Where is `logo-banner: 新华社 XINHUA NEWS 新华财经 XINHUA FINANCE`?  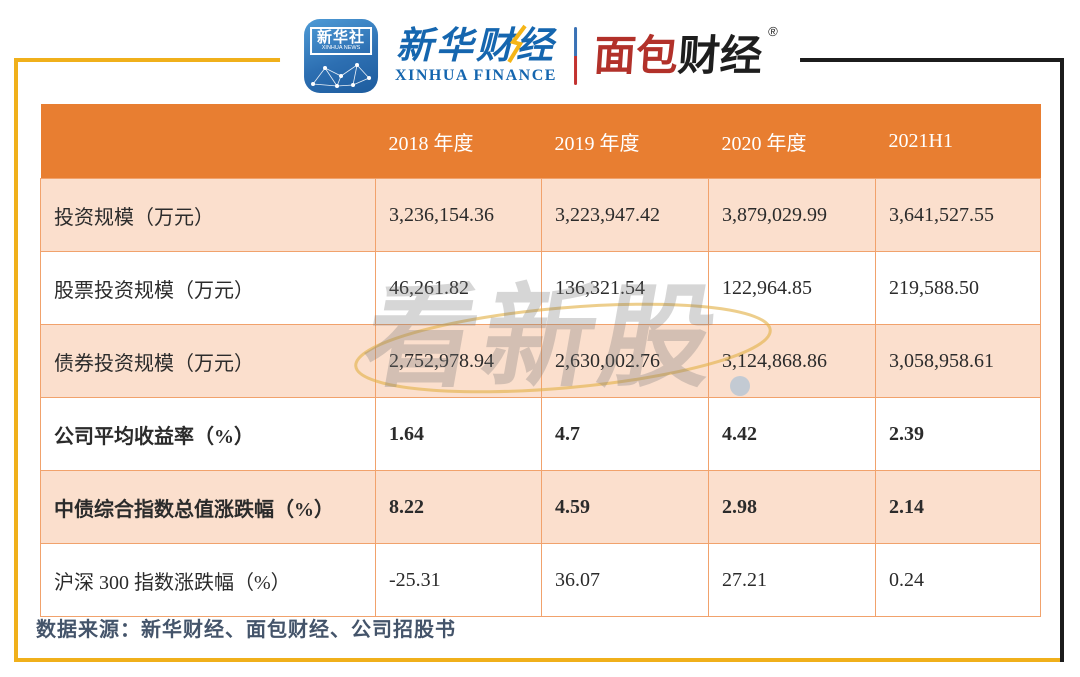 logo-banner: 新华社 XINHUA NEWS 新华财经 XINHUA FINANCE is located at coordinates (540, 56).